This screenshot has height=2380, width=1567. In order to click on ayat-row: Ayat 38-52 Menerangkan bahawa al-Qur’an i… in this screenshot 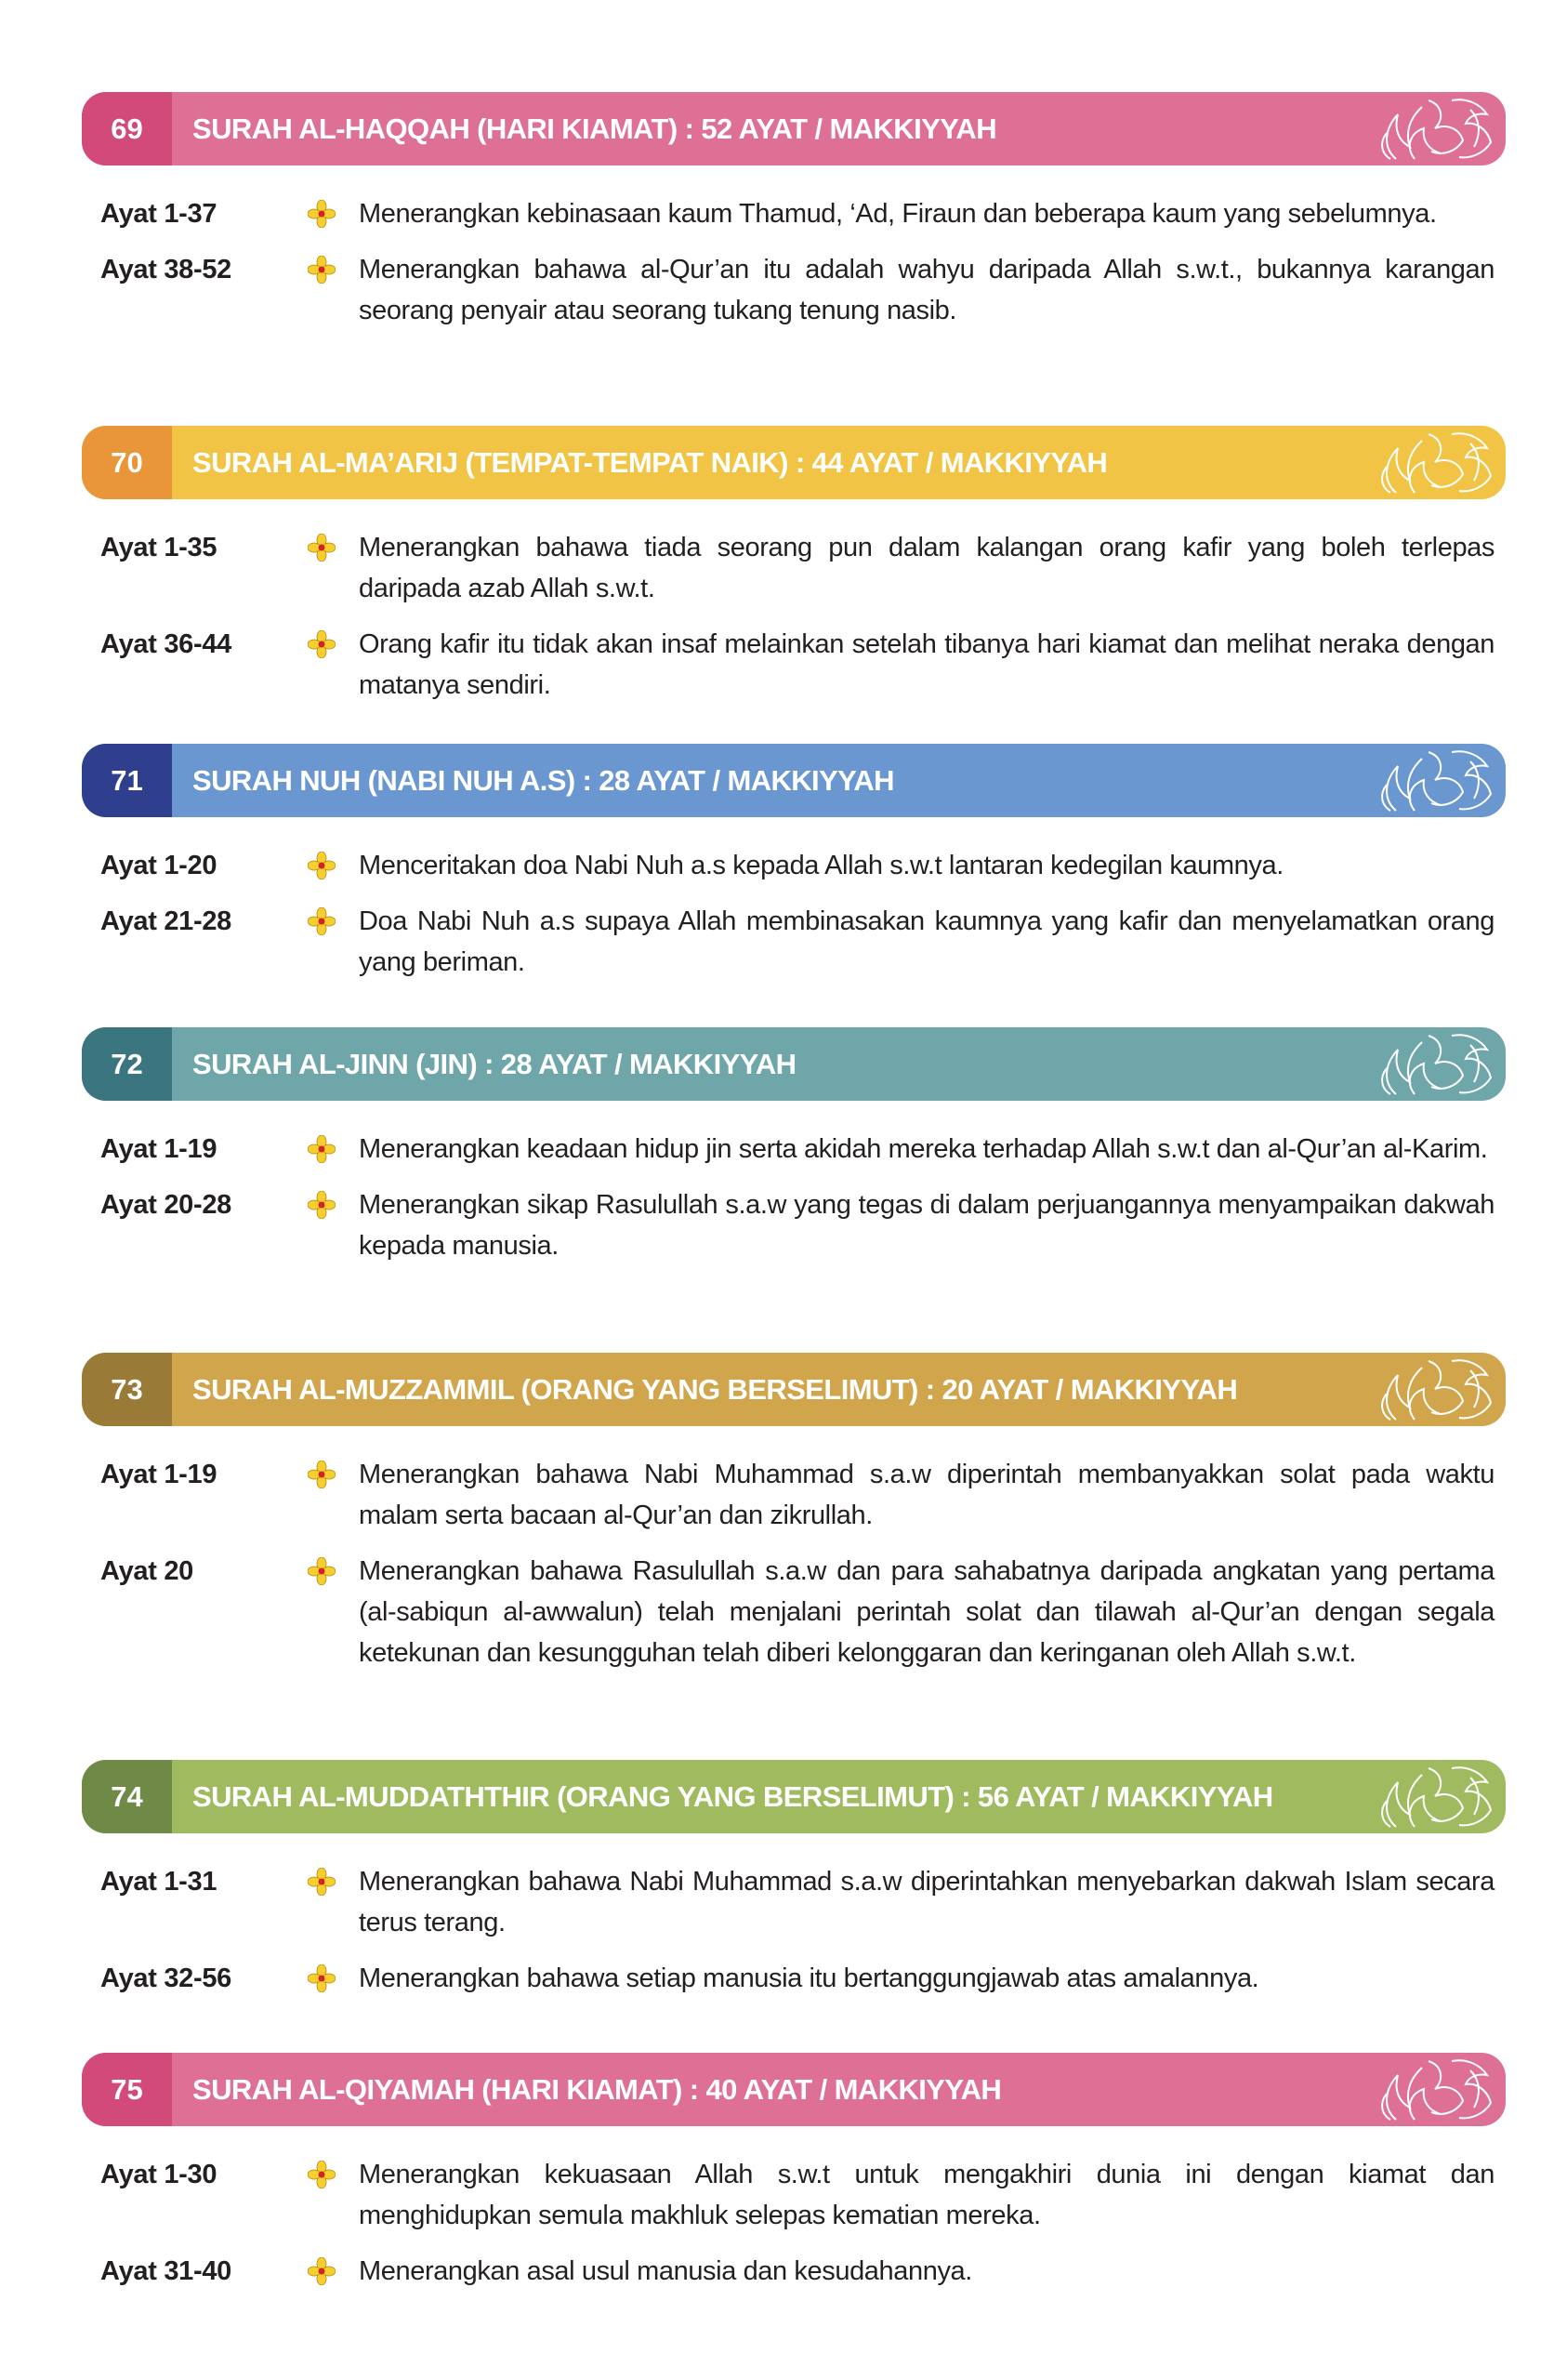, I will do `click(794, 290)`.